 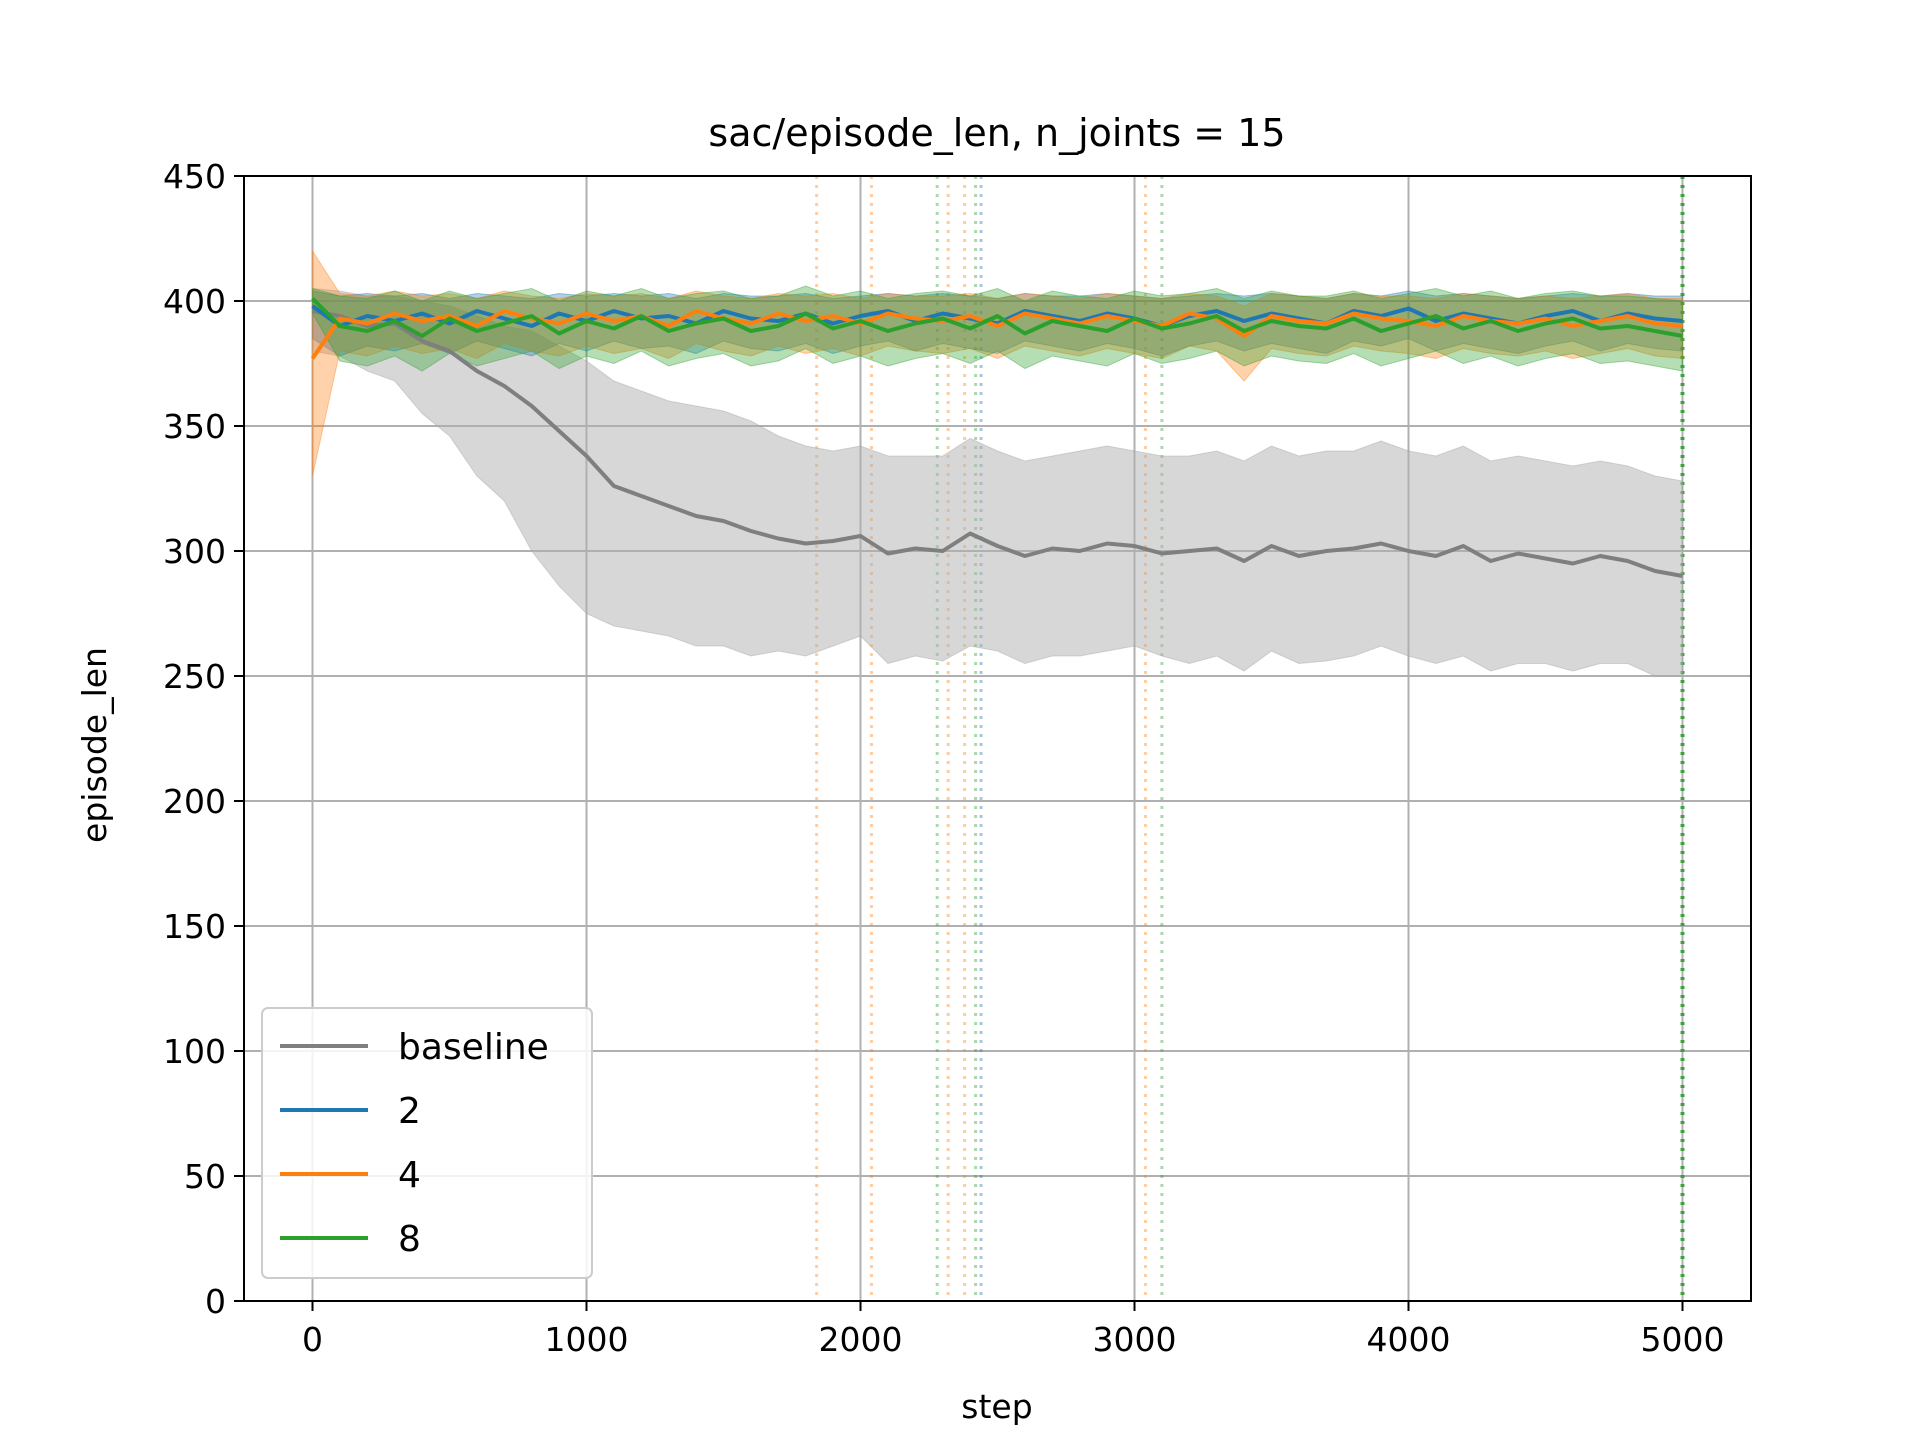 What do you see at coordinates (194, 551) in the screenshot?
I see `y-tick-label: 300` at bounding box center [194, 551].